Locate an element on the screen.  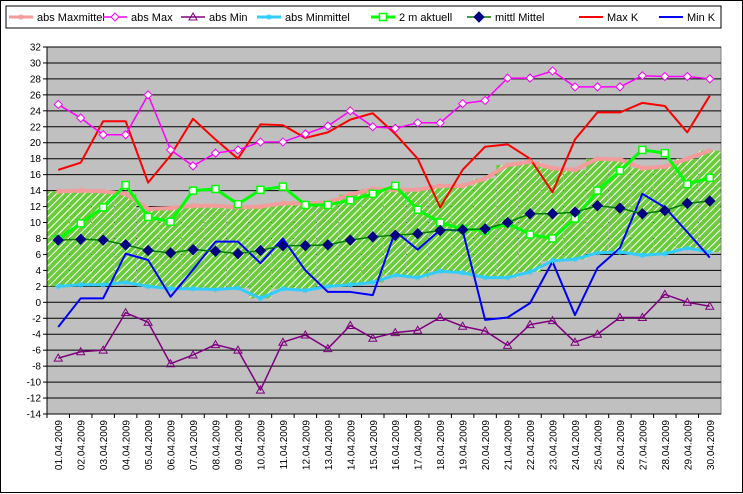
legend-label: Min K is located at coordinates (701, 18).